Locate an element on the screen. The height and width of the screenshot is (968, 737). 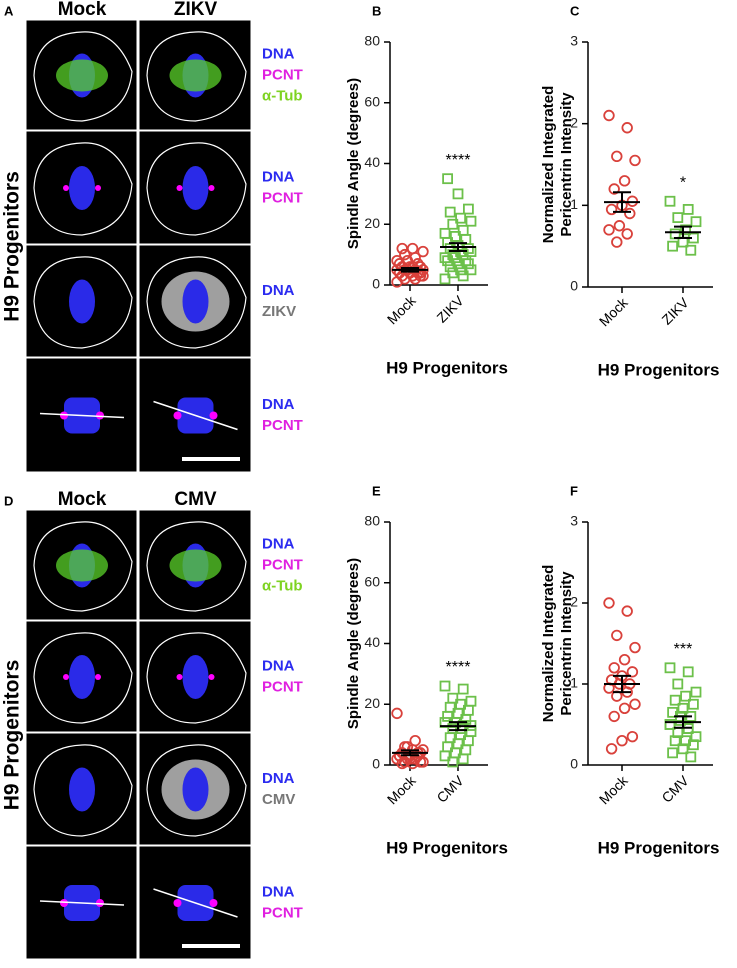
y-tick-label: 60 is located at coordinates (372, 101).